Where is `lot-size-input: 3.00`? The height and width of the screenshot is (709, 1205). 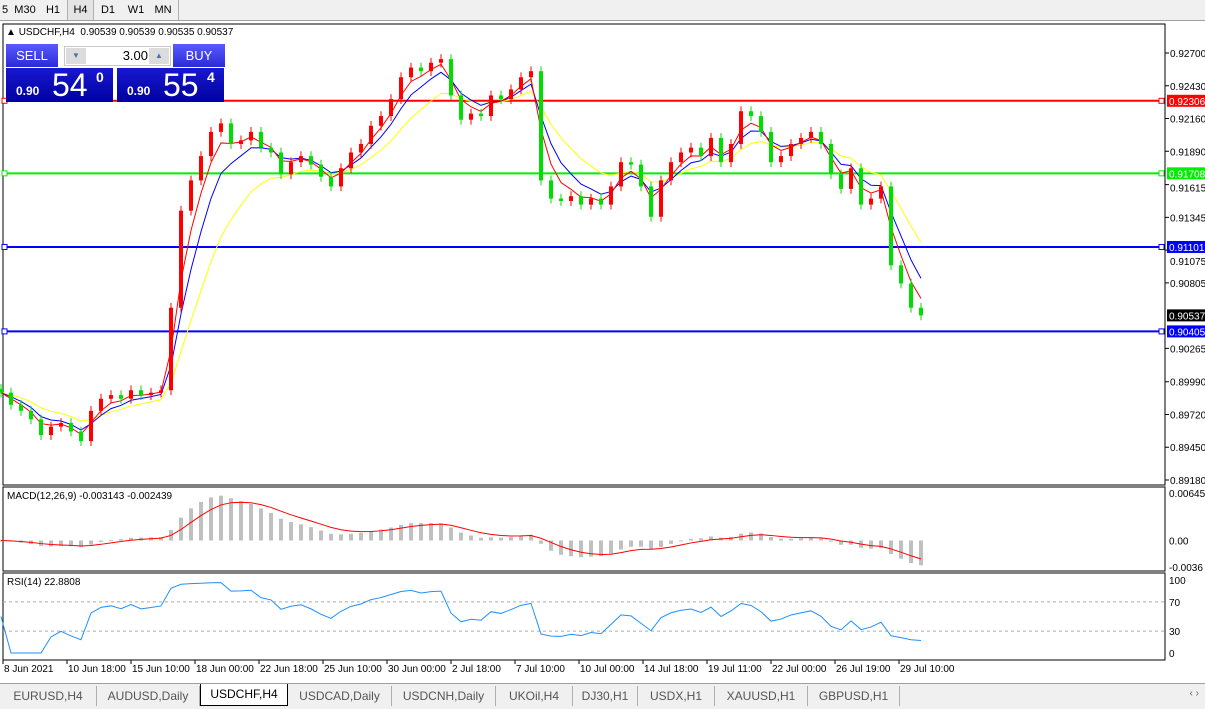
lot-size-input: 3.00 is located at coordinates (135, 55).